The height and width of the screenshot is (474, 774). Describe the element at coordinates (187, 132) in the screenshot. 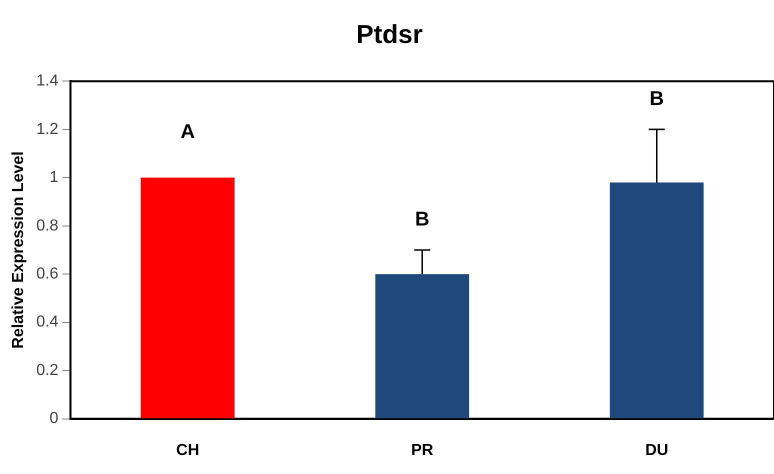

I see `annotation: A` at that location.